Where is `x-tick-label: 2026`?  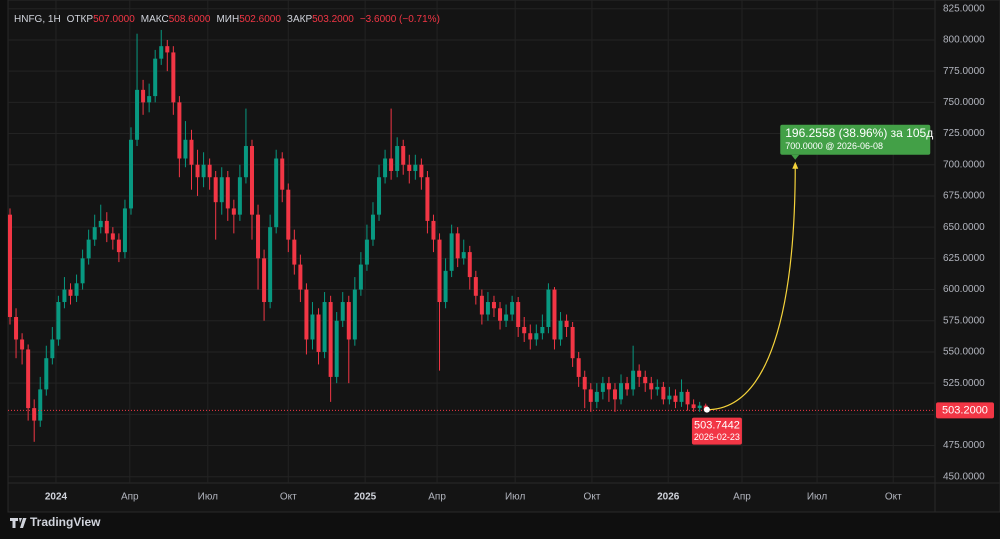 x-tick-label: 2026 is located at coordinates (668, 497).